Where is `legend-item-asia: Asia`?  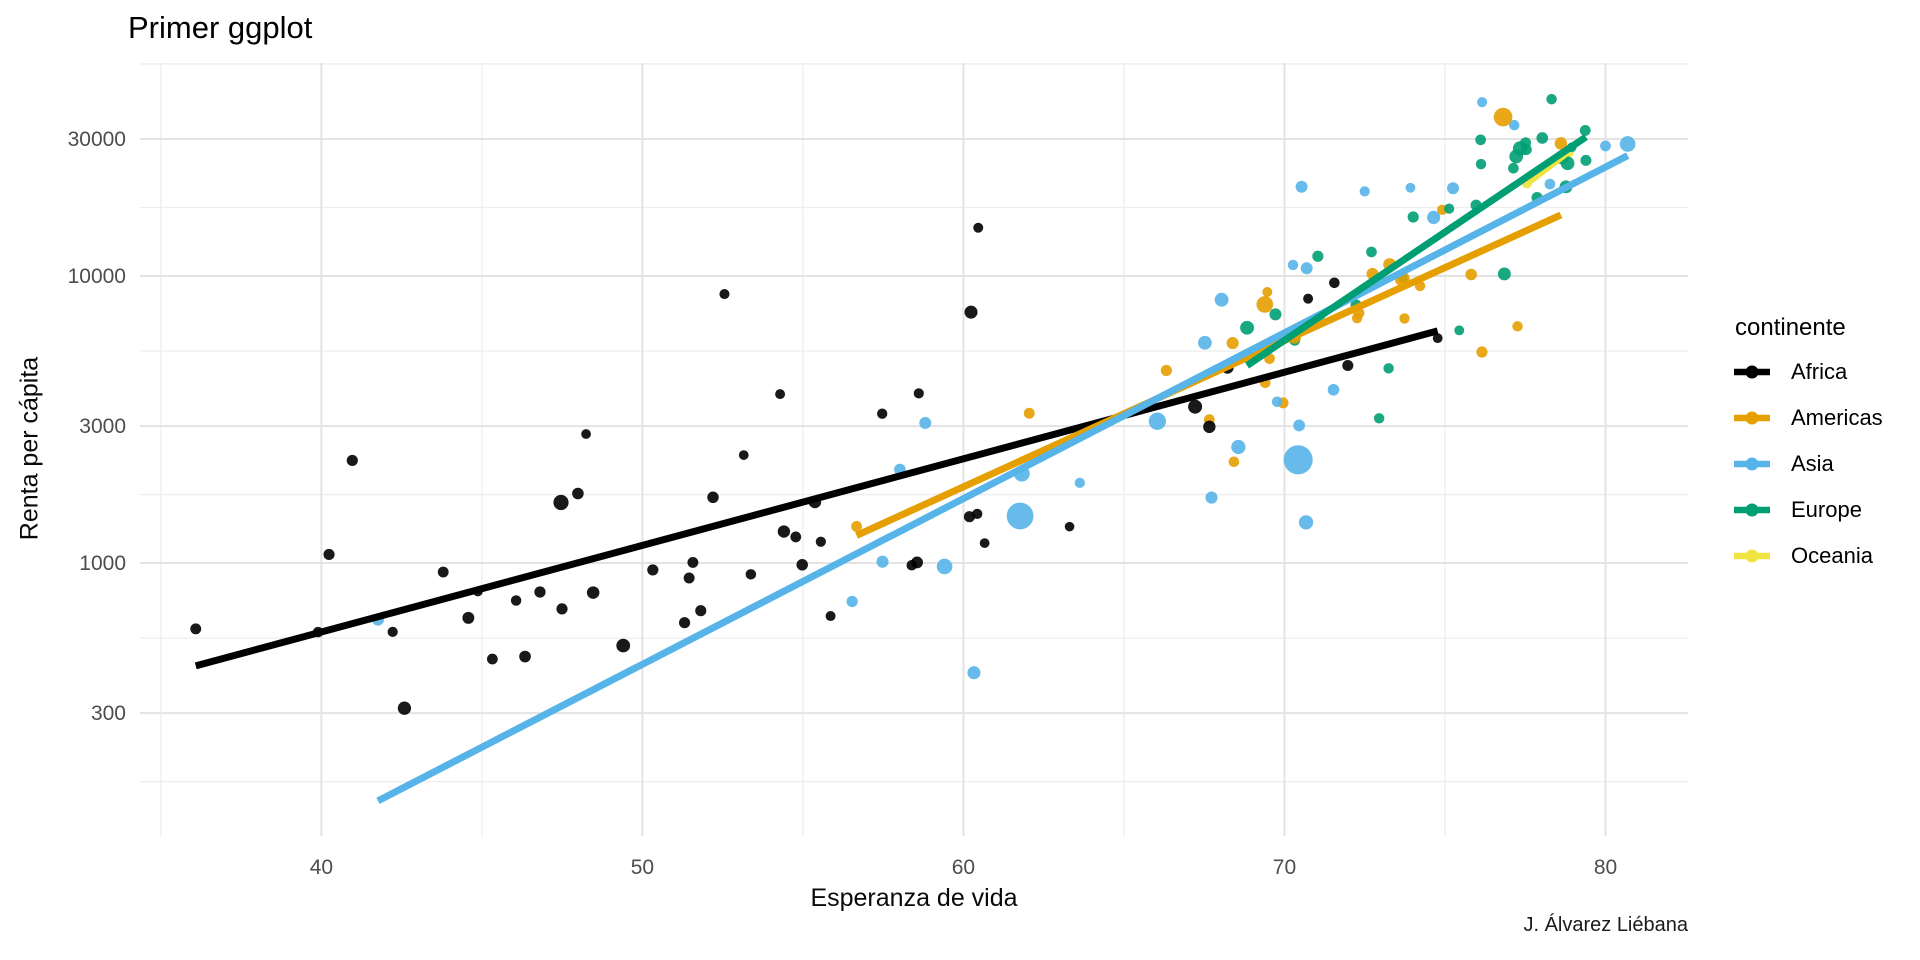
legend-item-asia: Asia is located at coordinates (1808, 464).